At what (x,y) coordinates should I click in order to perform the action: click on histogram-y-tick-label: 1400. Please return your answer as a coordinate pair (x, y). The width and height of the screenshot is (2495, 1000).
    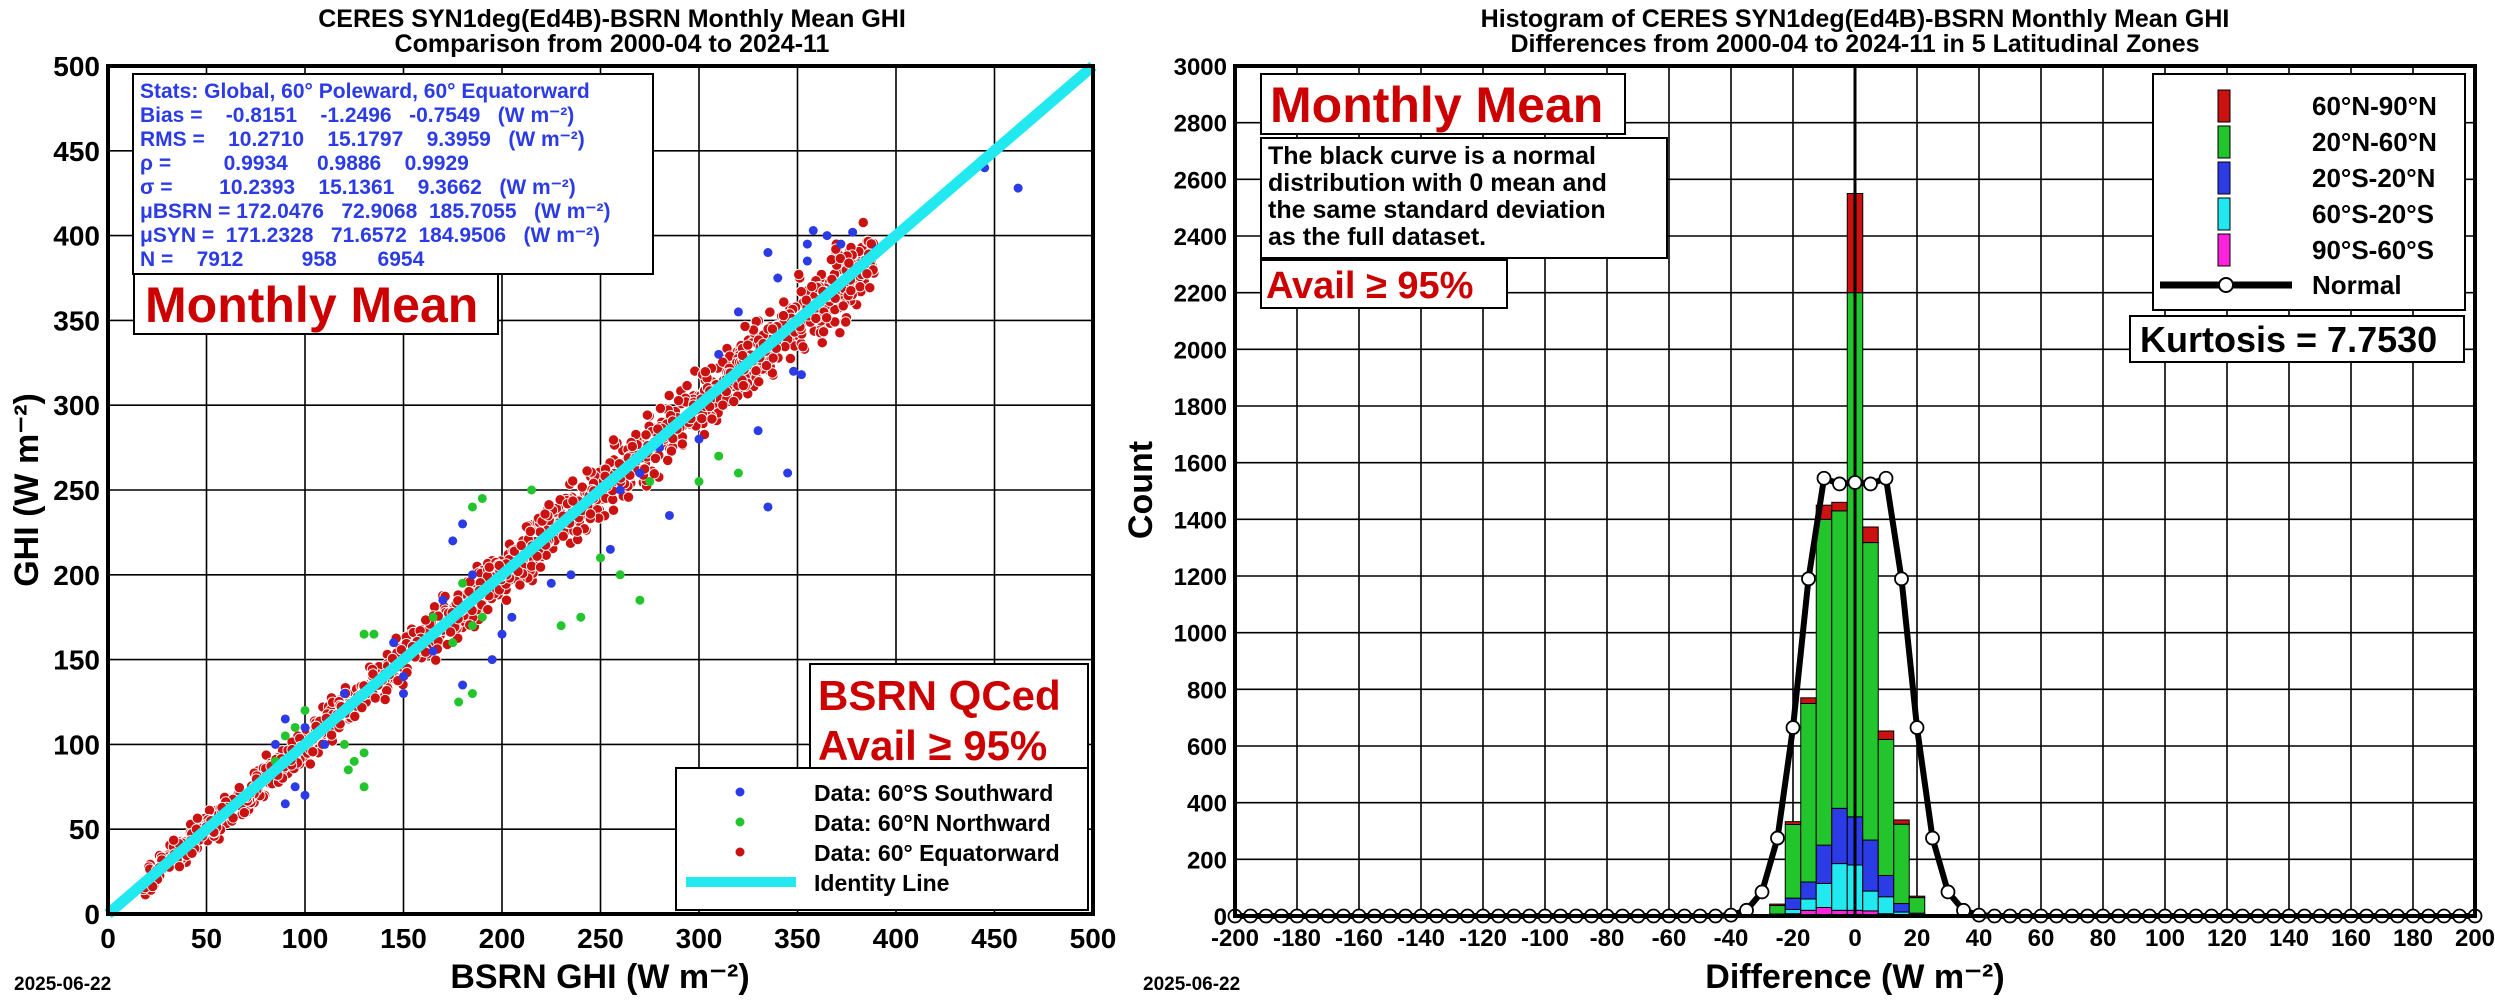
    Looking at the image, I should click on (1200, 520).